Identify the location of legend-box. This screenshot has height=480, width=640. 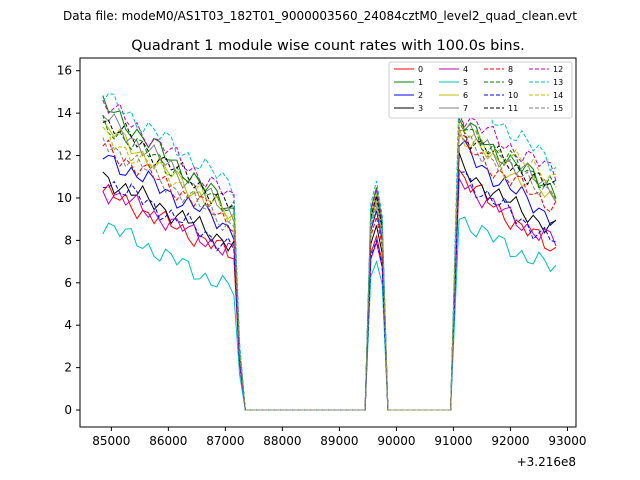
(480, 90).